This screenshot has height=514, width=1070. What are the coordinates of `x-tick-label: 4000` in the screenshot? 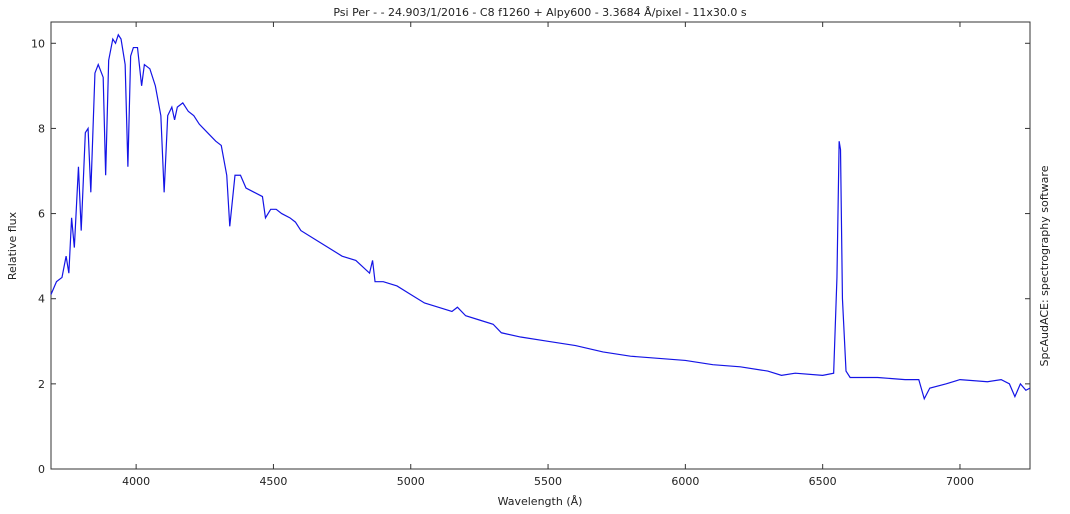 It's located at (136, 481).